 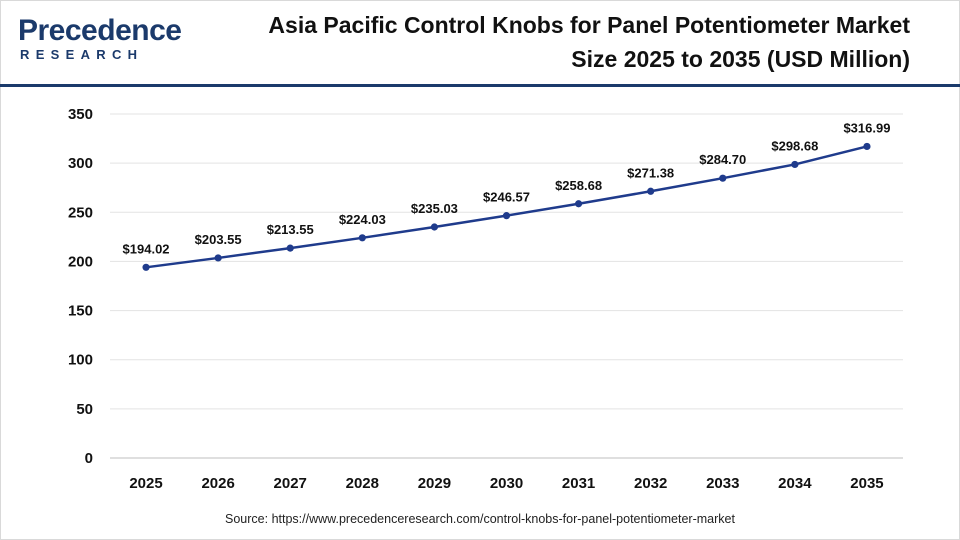 What do you see at coordinates (650, 172) in the screenshot?
I see `data-label: $271.38` at bounding box center [650, 172].